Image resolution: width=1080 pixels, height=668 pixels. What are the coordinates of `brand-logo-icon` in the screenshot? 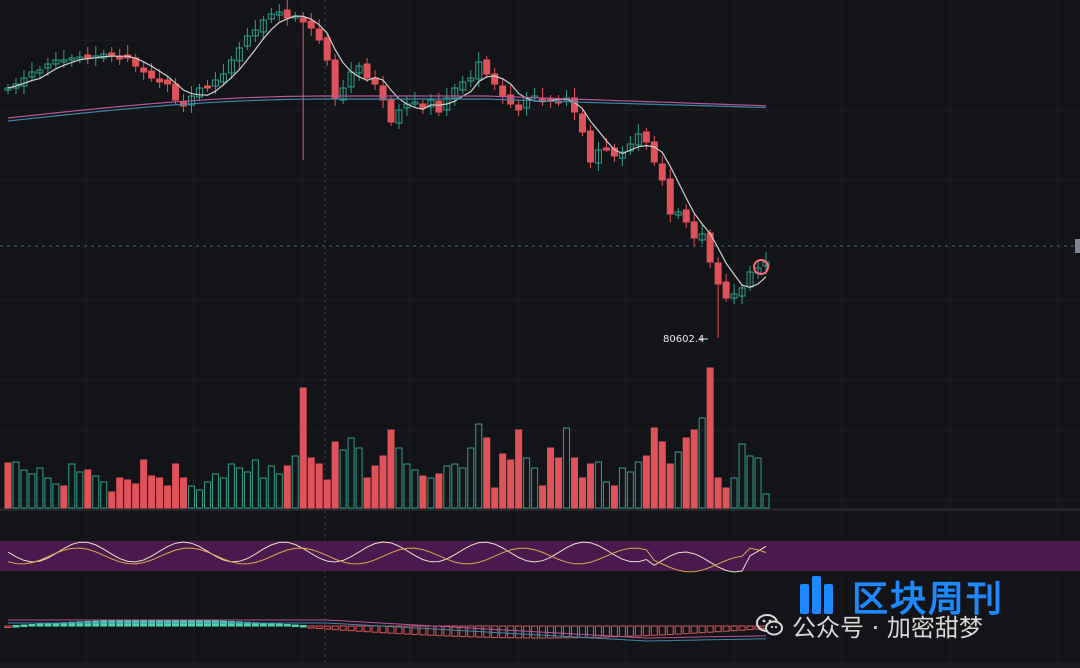 It's located at (820, 596).